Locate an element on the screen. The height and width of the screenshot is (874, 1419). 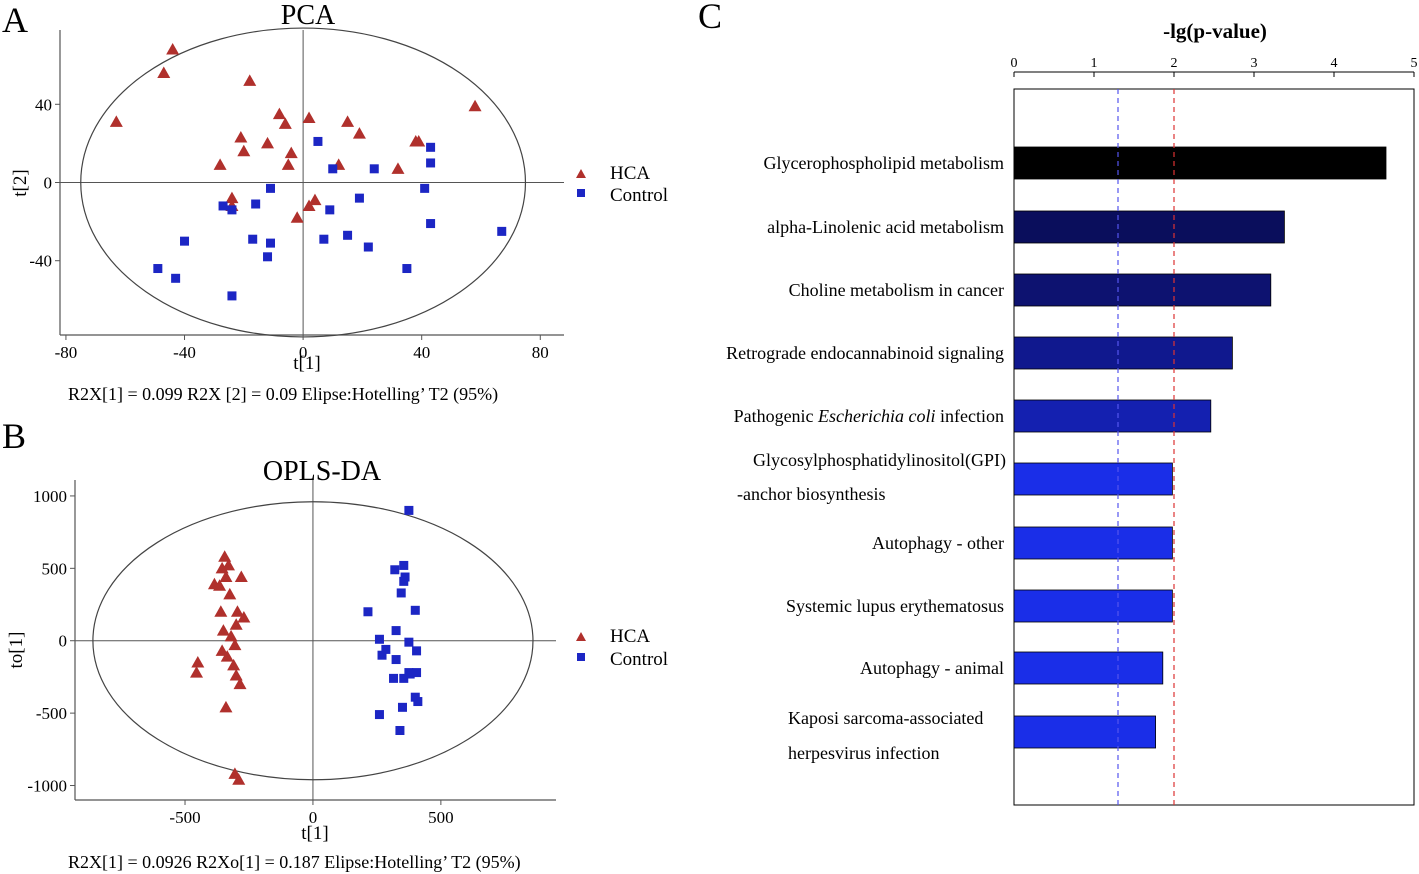
pathway-label-line2: -anchor biosynthesis is located at coordinates (811, 494).